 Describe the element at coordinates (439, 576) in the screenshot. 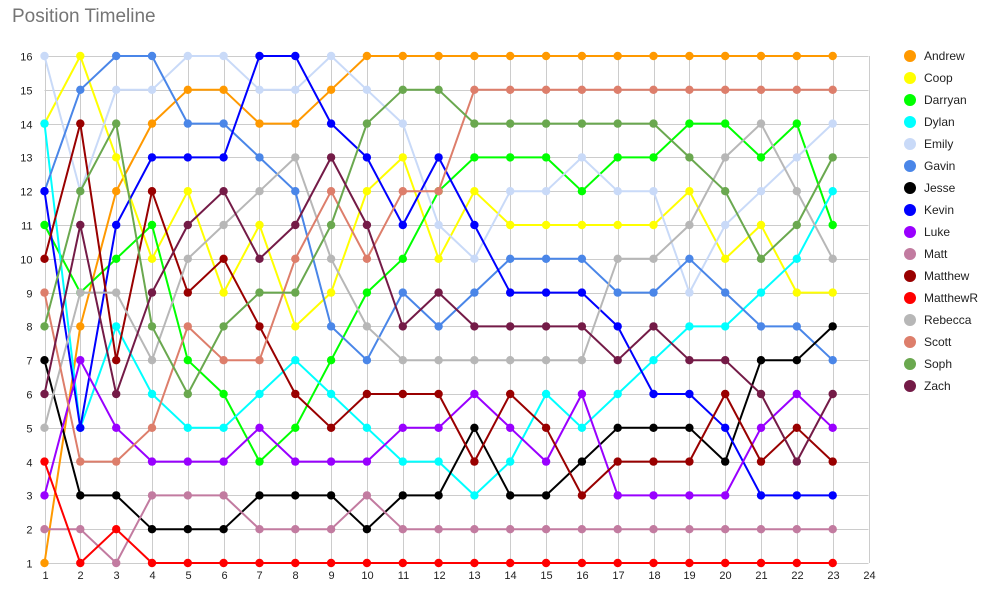

I see `x-tick-label: 12` at that location.